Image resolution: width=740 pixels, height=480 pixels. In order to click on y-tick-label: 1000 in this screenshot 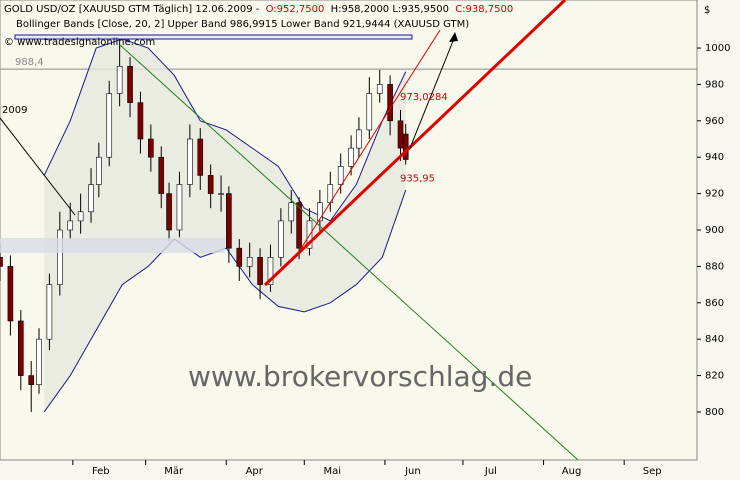, I will do `click(717, 48)`.